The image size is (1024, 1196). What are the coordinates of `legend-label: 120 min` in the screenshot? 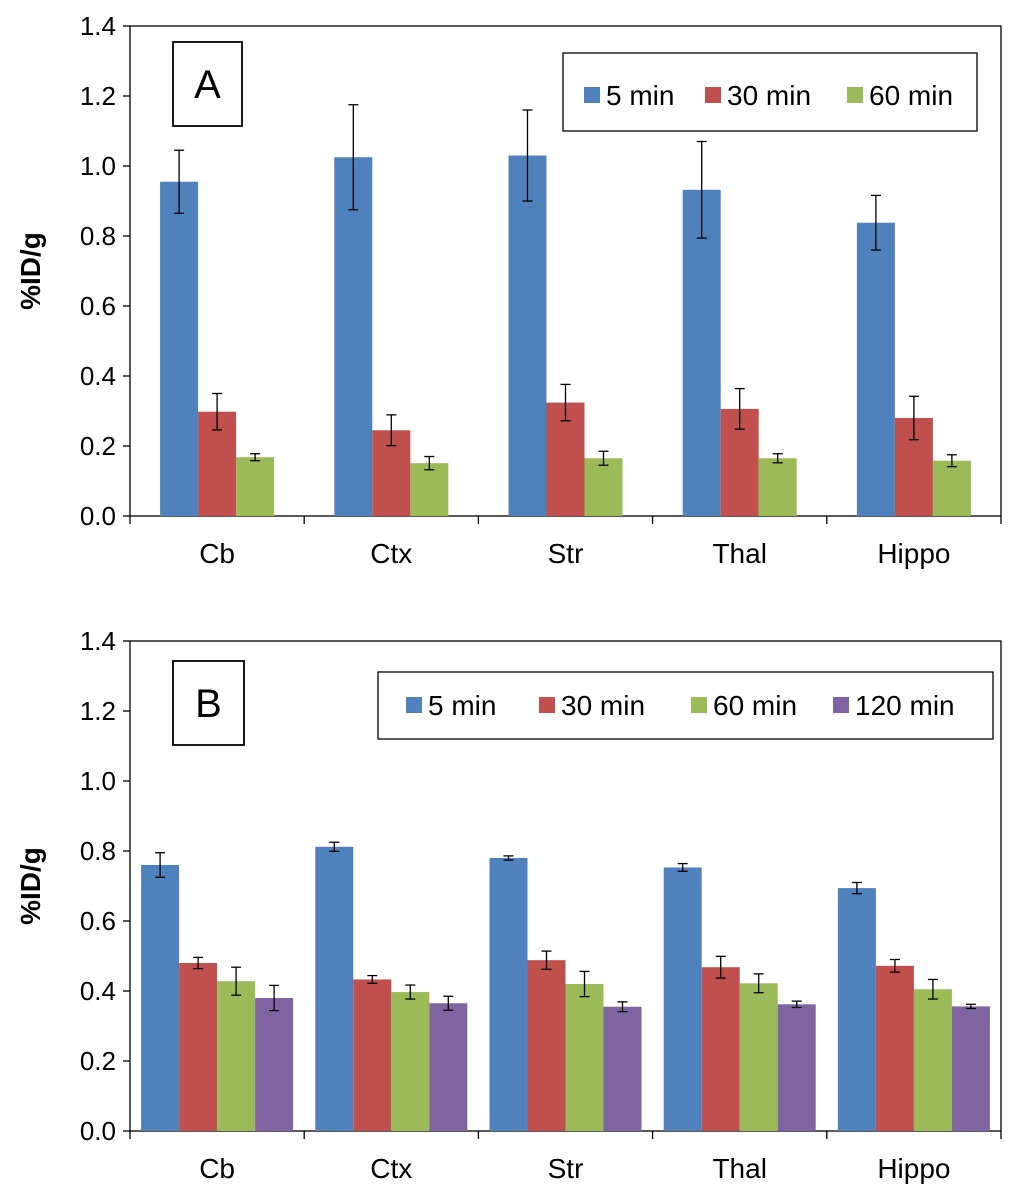 It's located at (905, 705).